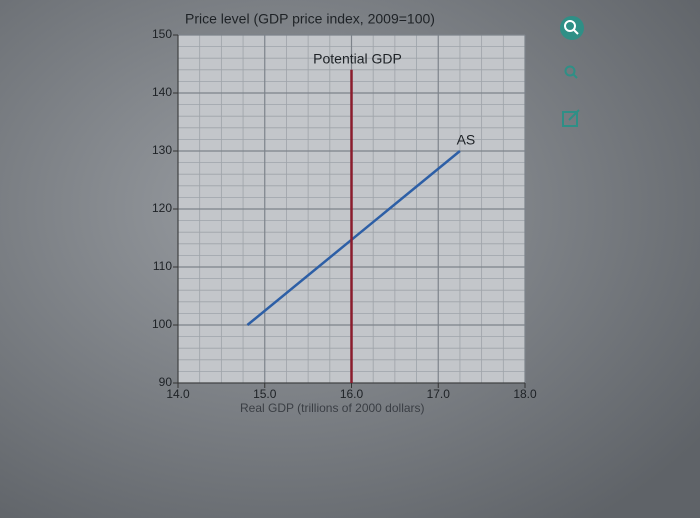 Image resolution: width=700 pixels, height=518 pixels. What do you see at coordinates (162, 324) in the screenshot?
I see `y-tick-label: 100` at bounding box center [162, 324].